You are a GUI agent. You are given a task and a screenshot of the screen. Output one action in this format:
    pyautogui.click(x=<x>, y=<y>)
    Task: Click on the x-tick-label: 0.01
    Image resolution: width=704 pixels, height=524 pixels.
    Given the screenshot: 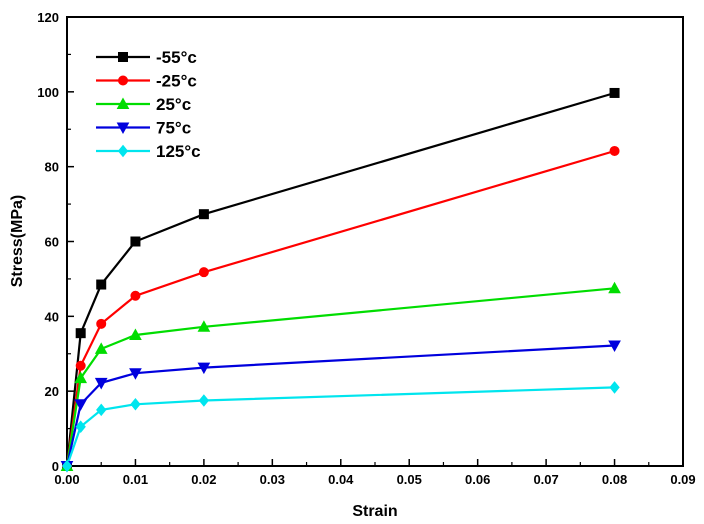 What is the action you would take?
    pyautogui.click(x=135, y=479)
    